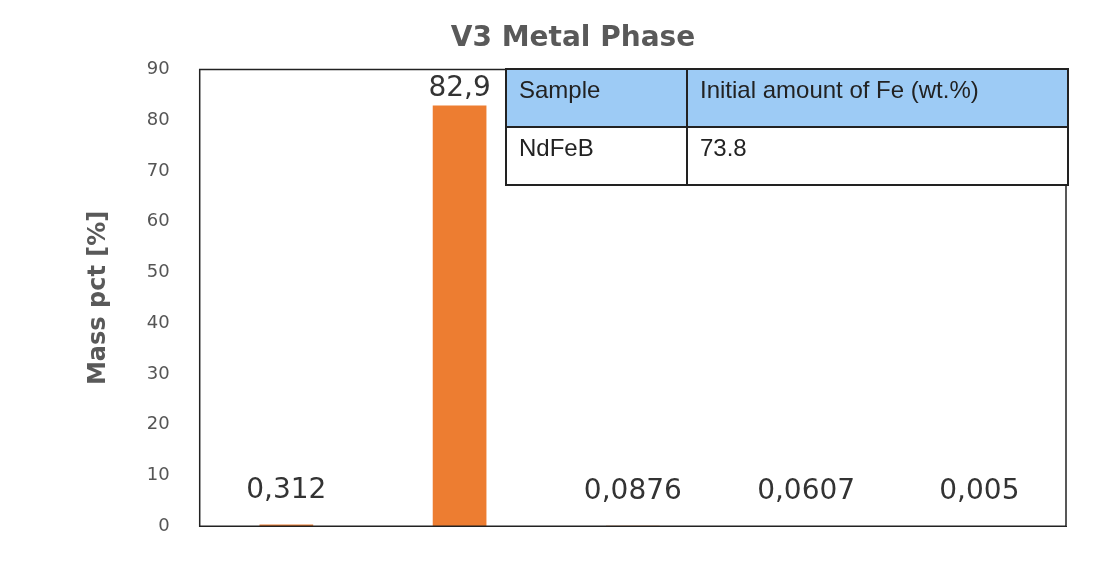  I want to click on y-tick-label: 20, so click(158, 423).